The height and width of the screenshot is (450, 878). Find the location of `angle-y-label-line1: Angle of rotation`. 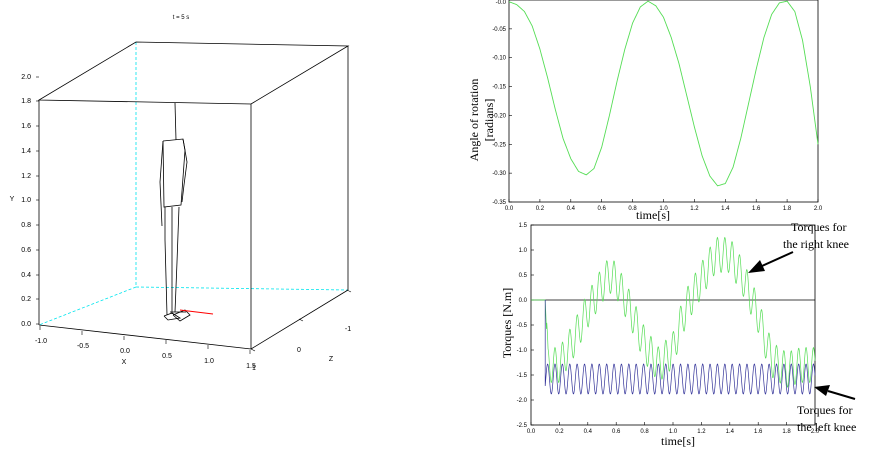

angle-y-label-line1: Angle of rotation is located at coordinates (474, 120).